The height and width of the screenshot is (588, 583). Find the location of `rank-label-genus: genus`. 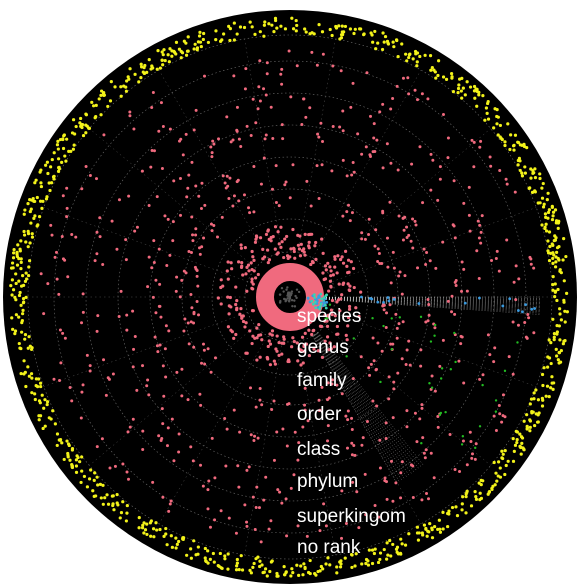

rank-label-genus: genus is located at coordinates (323, 347).